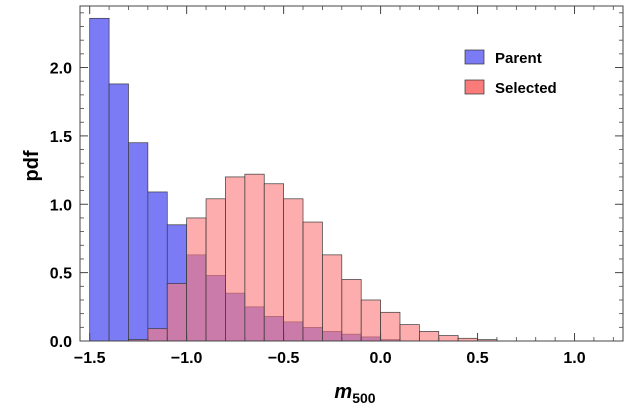  What do you see at coordinates (61, 274) in the screenshot?
I see `y-tick-label: 0.5` at bounding box center [61, 274].